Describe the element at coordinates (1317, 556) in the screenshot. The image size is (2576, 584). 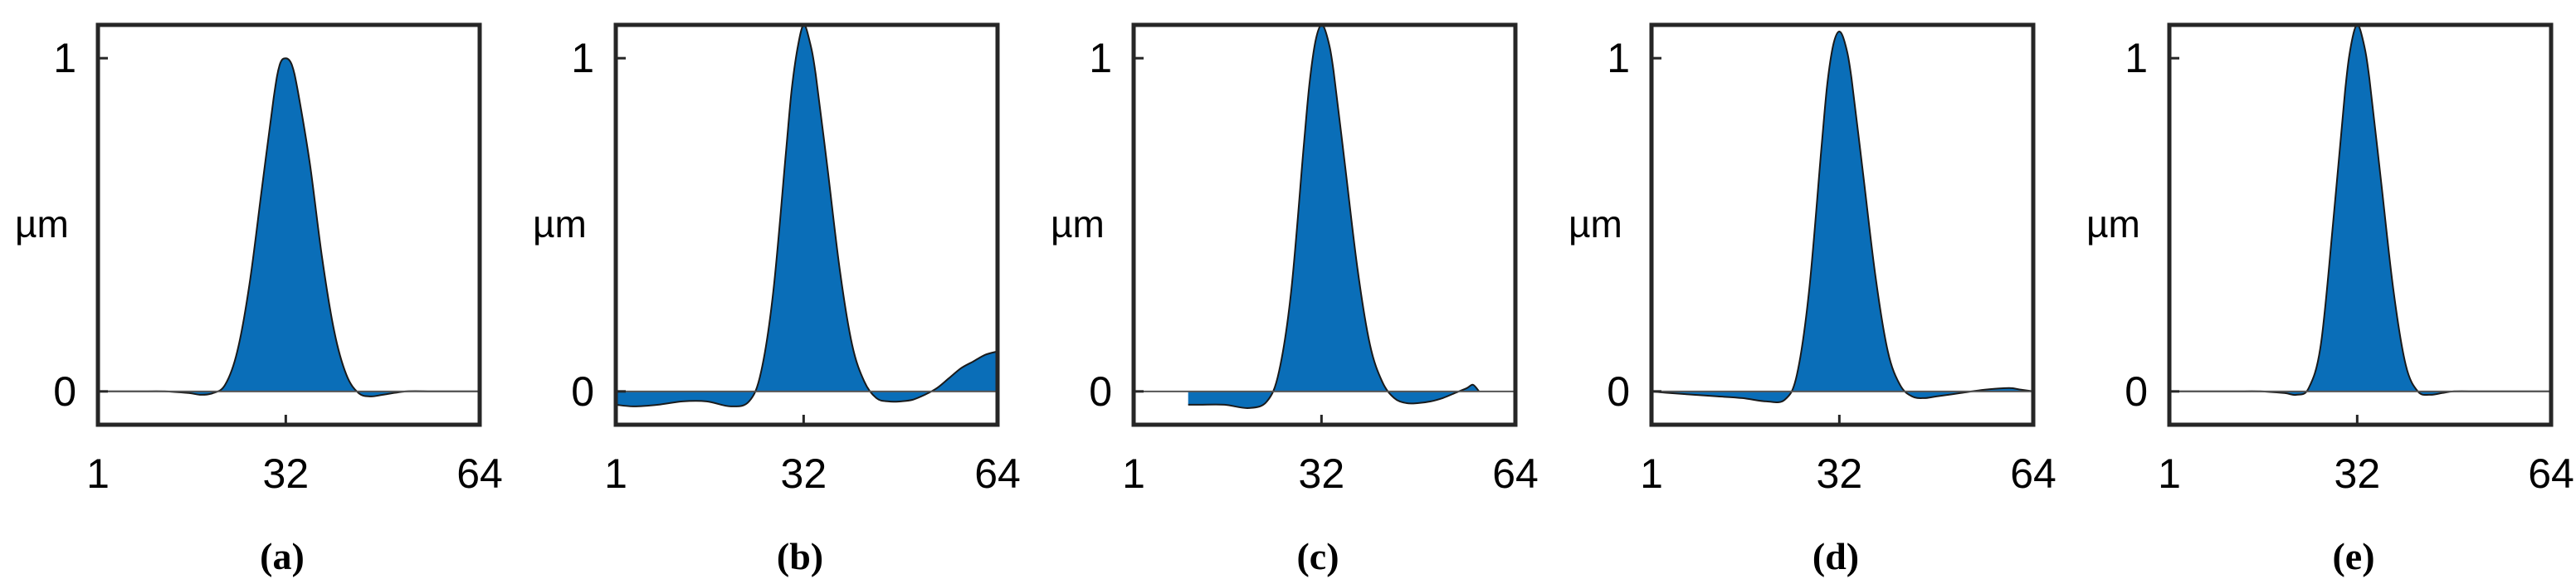
I see `panel-caption: (c)` at that location.